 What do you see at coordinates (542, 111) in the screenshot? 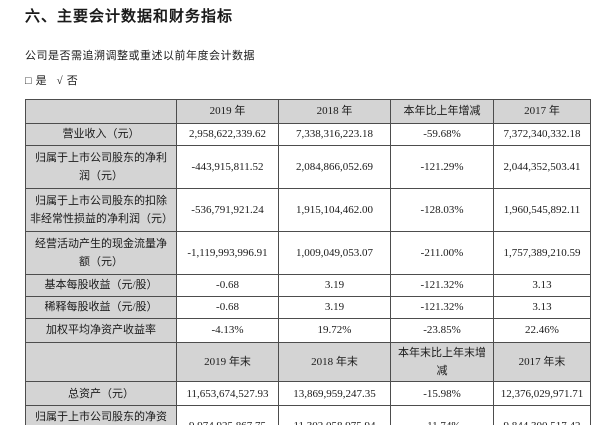
I see `header-2017: 2017 年` at bounding box center [542, 111].